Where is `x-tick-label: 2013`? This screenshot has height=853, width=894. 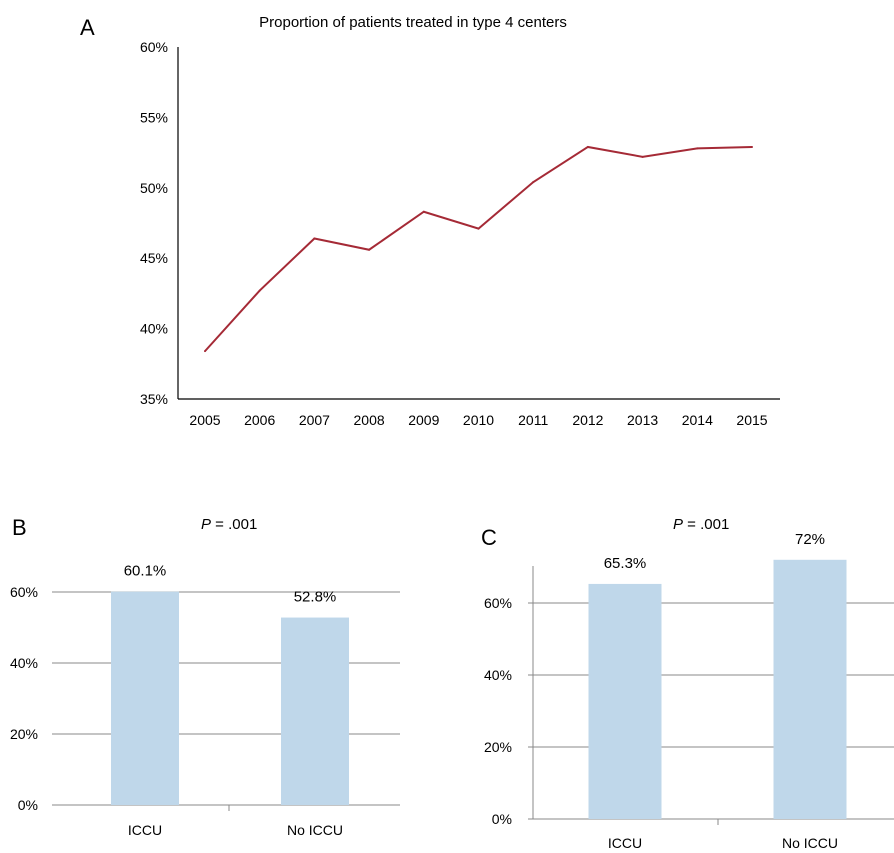 x-tick-label: 2013 is located at coordinates (642, 420).